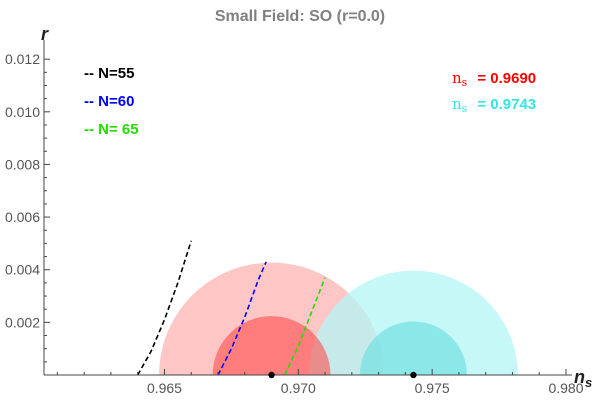 The height and width of the screenshot is (400, 600). Describe the element at coordinates (118, 129) in the screenshot. I see `legend-label: N= 65` at that location.